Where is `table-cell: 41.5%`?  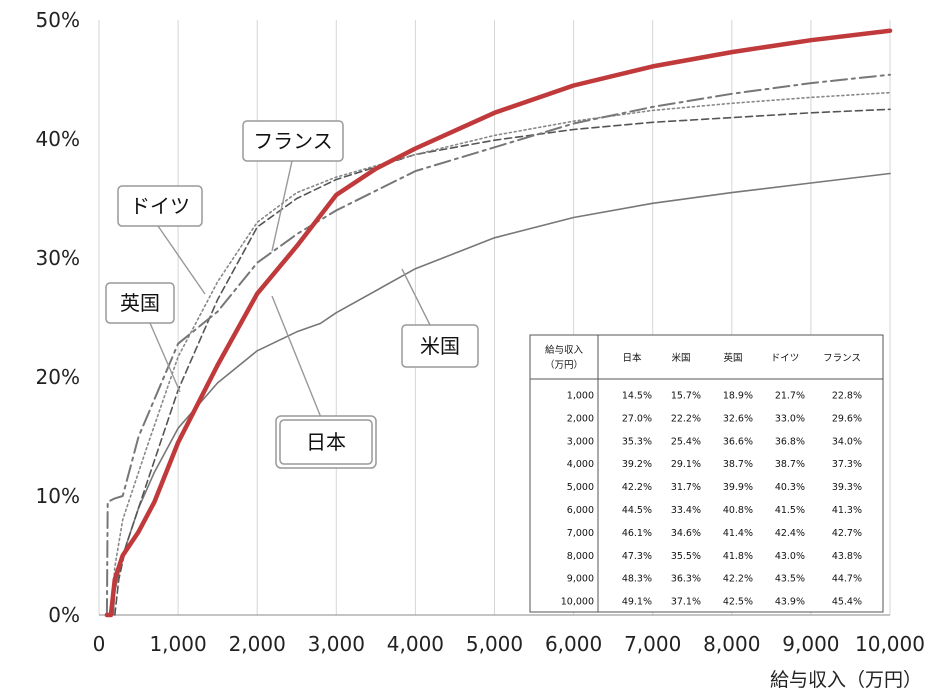 table-cell: 41.5% is located at coordinates (790, 510).